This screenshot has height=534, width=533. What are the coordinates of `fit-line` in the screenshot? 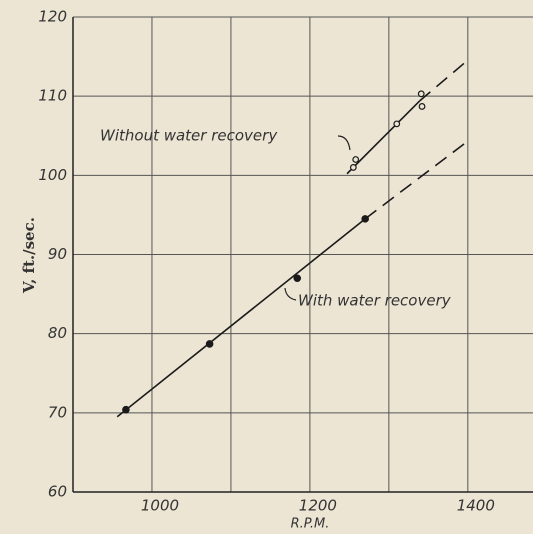 It's located at (383, 137).